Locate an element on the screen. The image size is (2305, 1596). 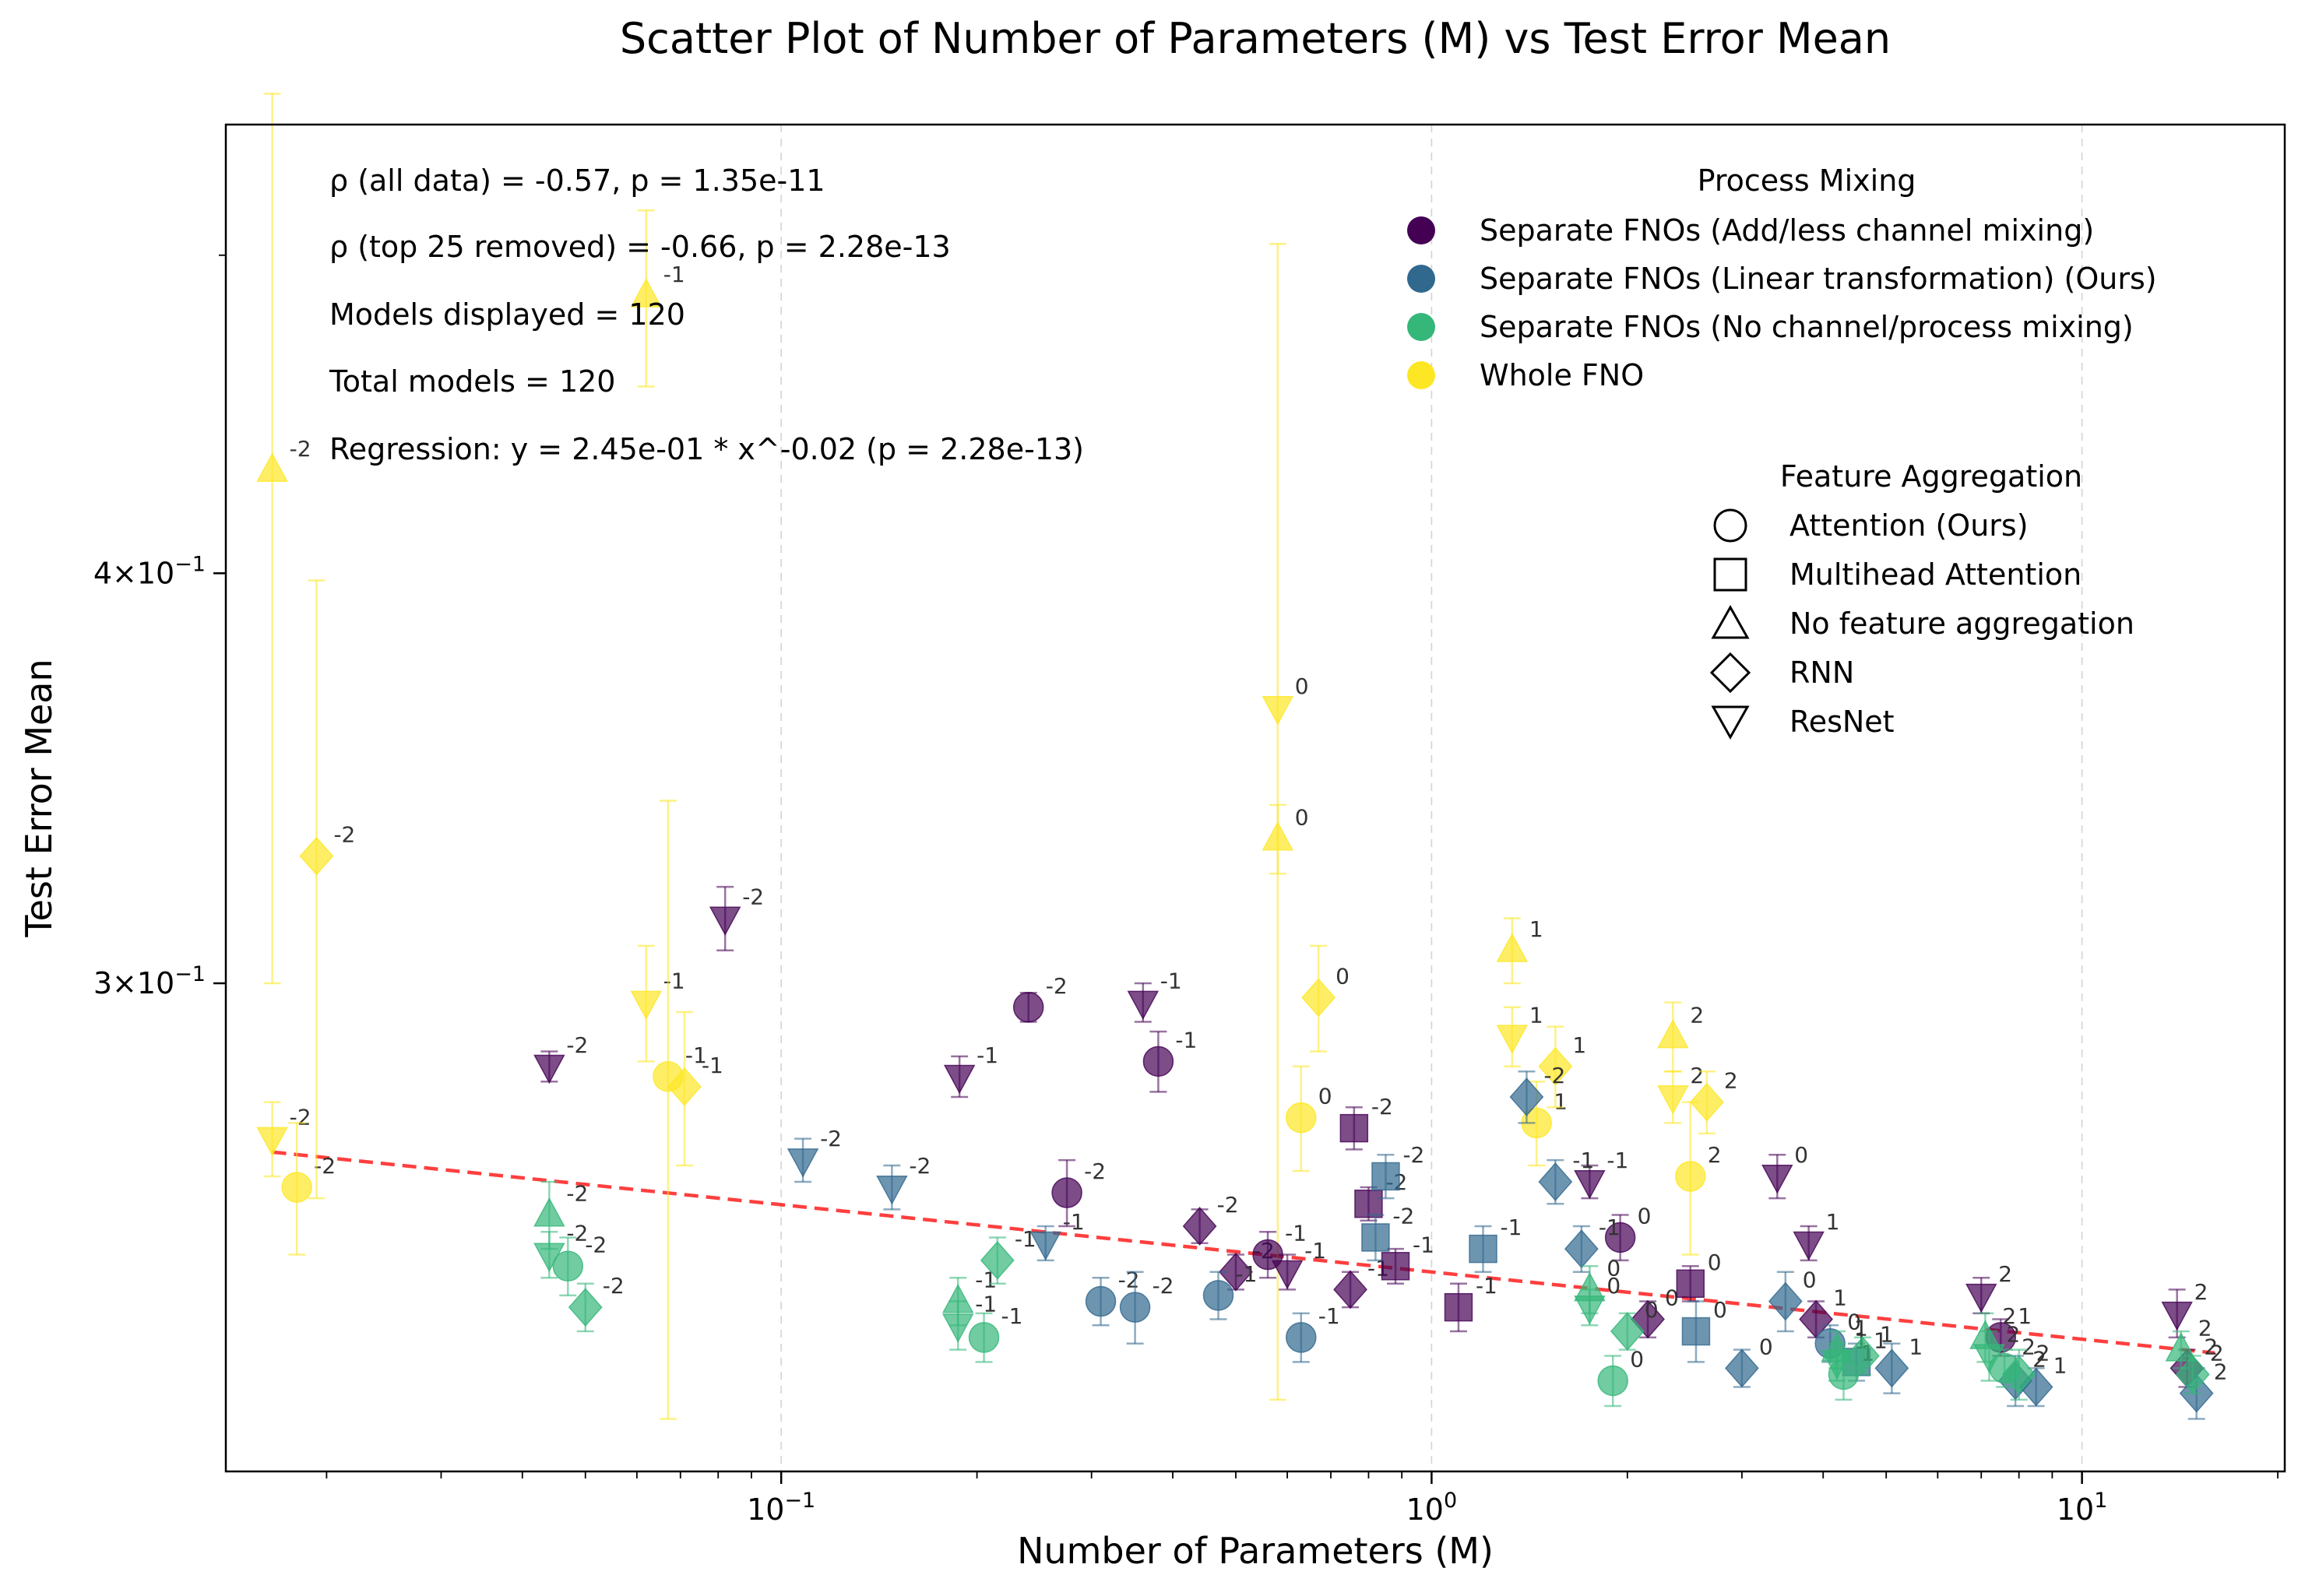
legend-swatch-purple is located at coordinates (1421, 230).